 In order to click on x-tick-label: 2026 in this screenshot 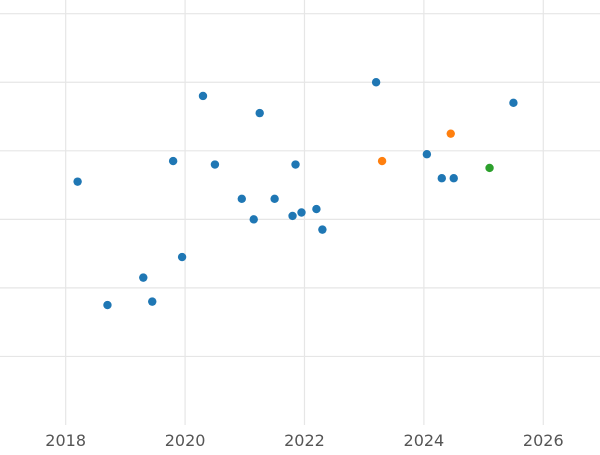, I will do `click(543, 440)`.